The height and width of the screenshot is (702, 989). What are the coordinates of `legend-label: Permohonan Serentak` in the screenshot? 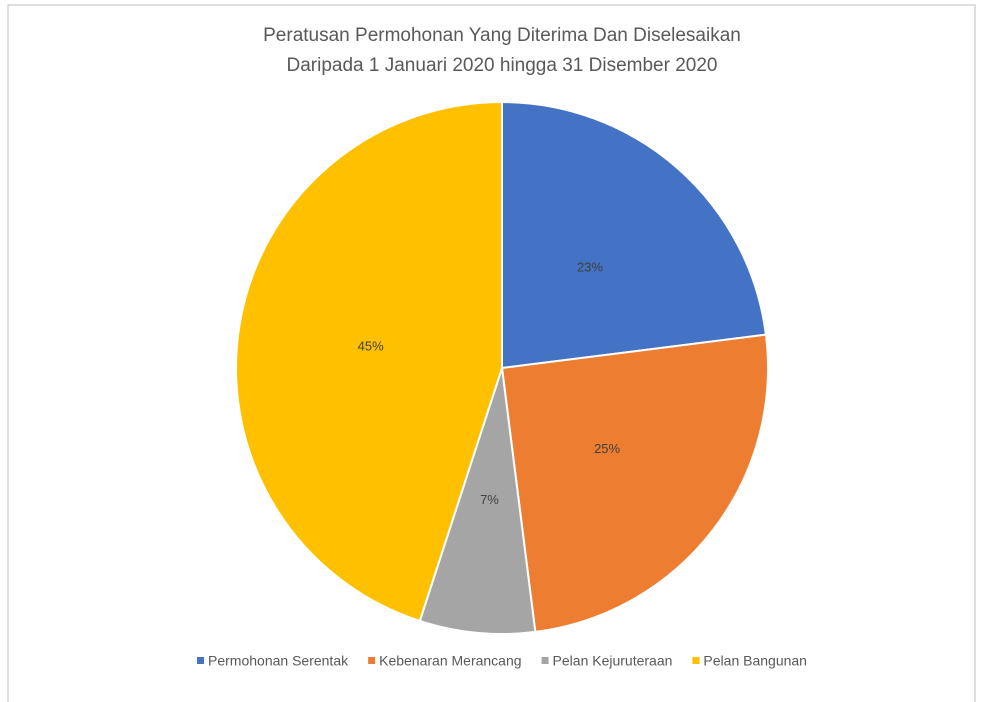 It's located at (278, 661).